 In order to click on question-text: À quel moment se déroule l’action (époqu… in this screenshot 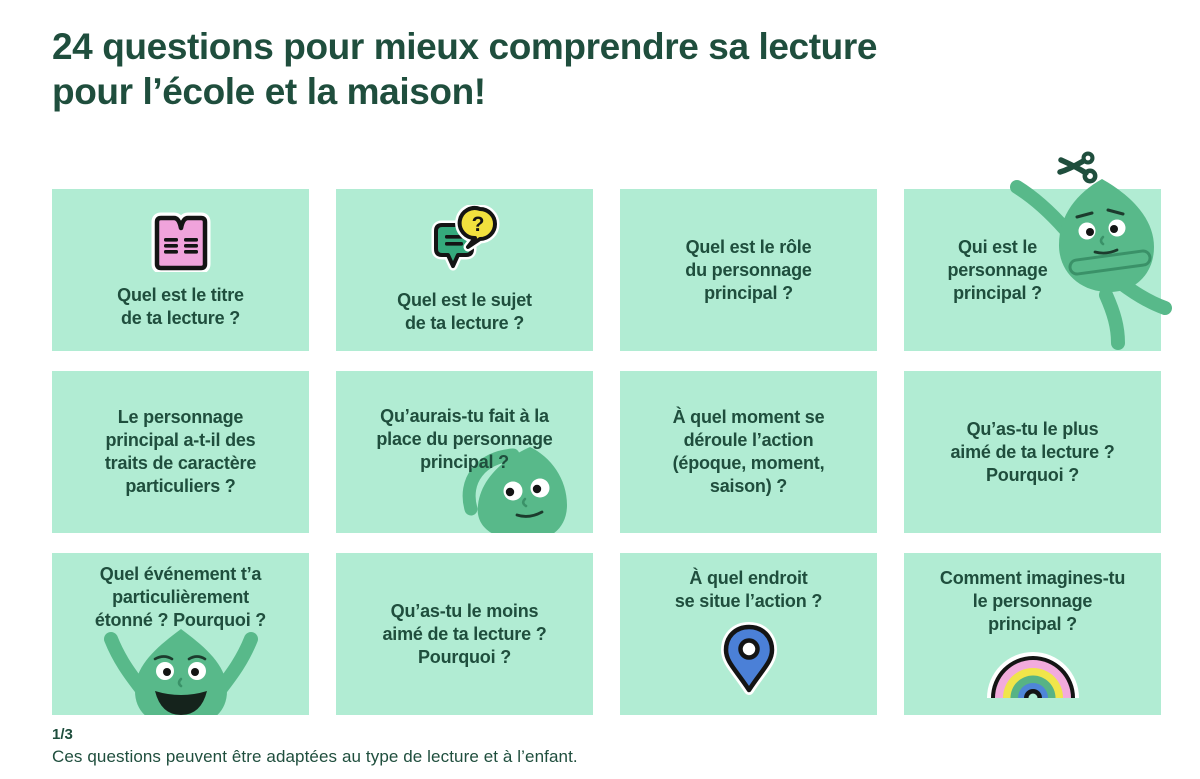, I will do `click(748, 451)`.